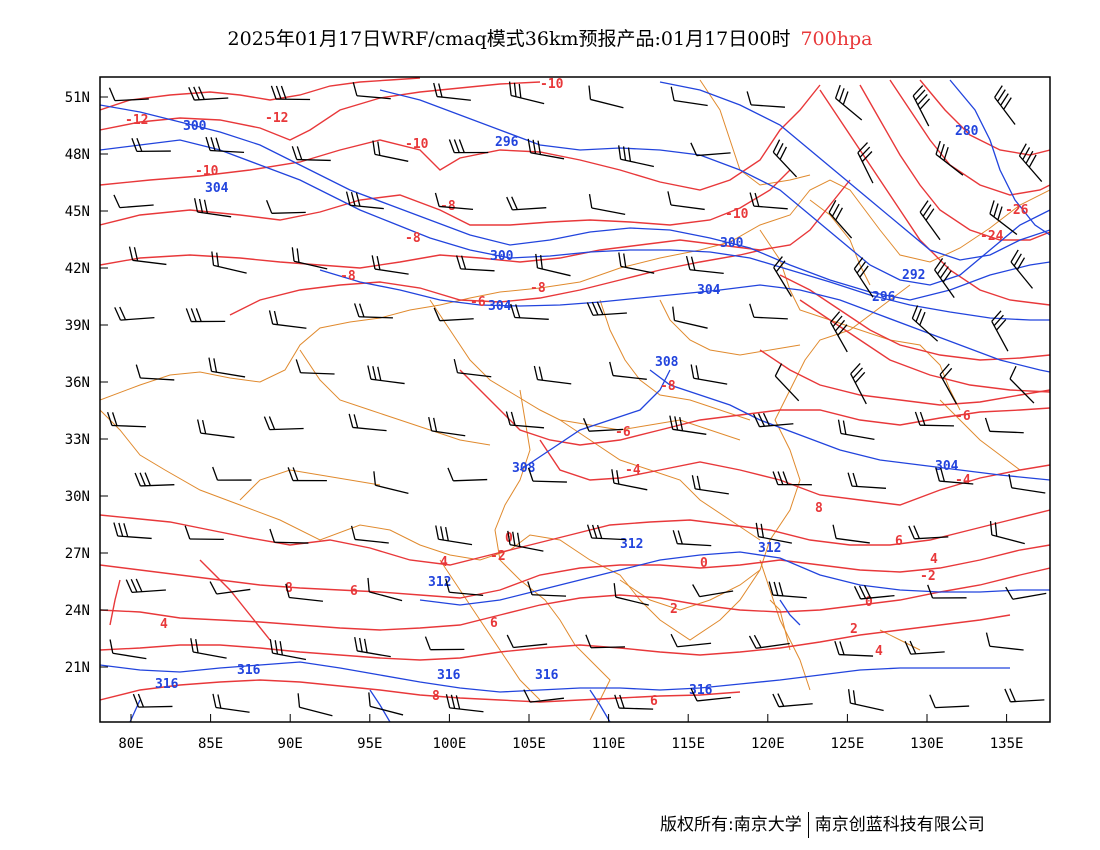  I want to click on temp-label: 0, so click(869, 602).